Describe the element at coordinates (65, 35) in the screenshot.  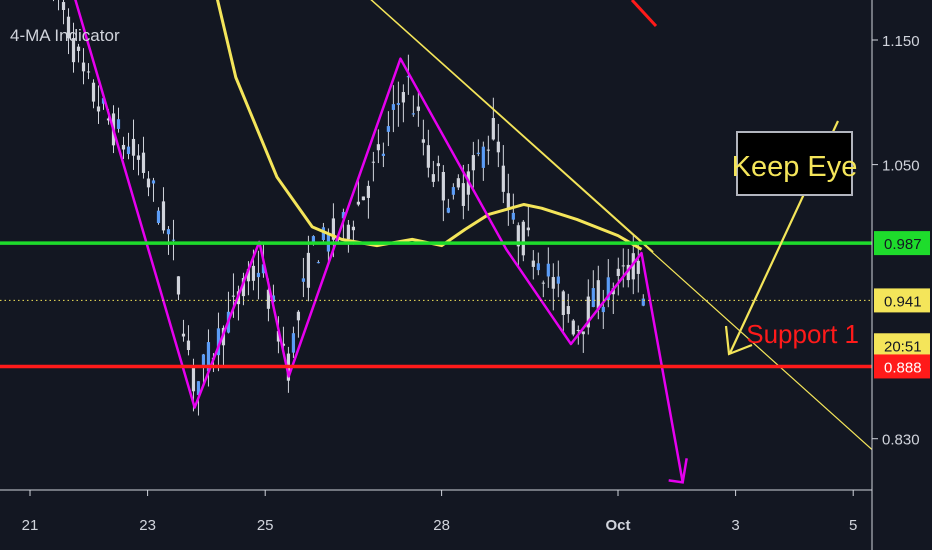
I see `indicator-label: 4-MA Indicator` at that location.